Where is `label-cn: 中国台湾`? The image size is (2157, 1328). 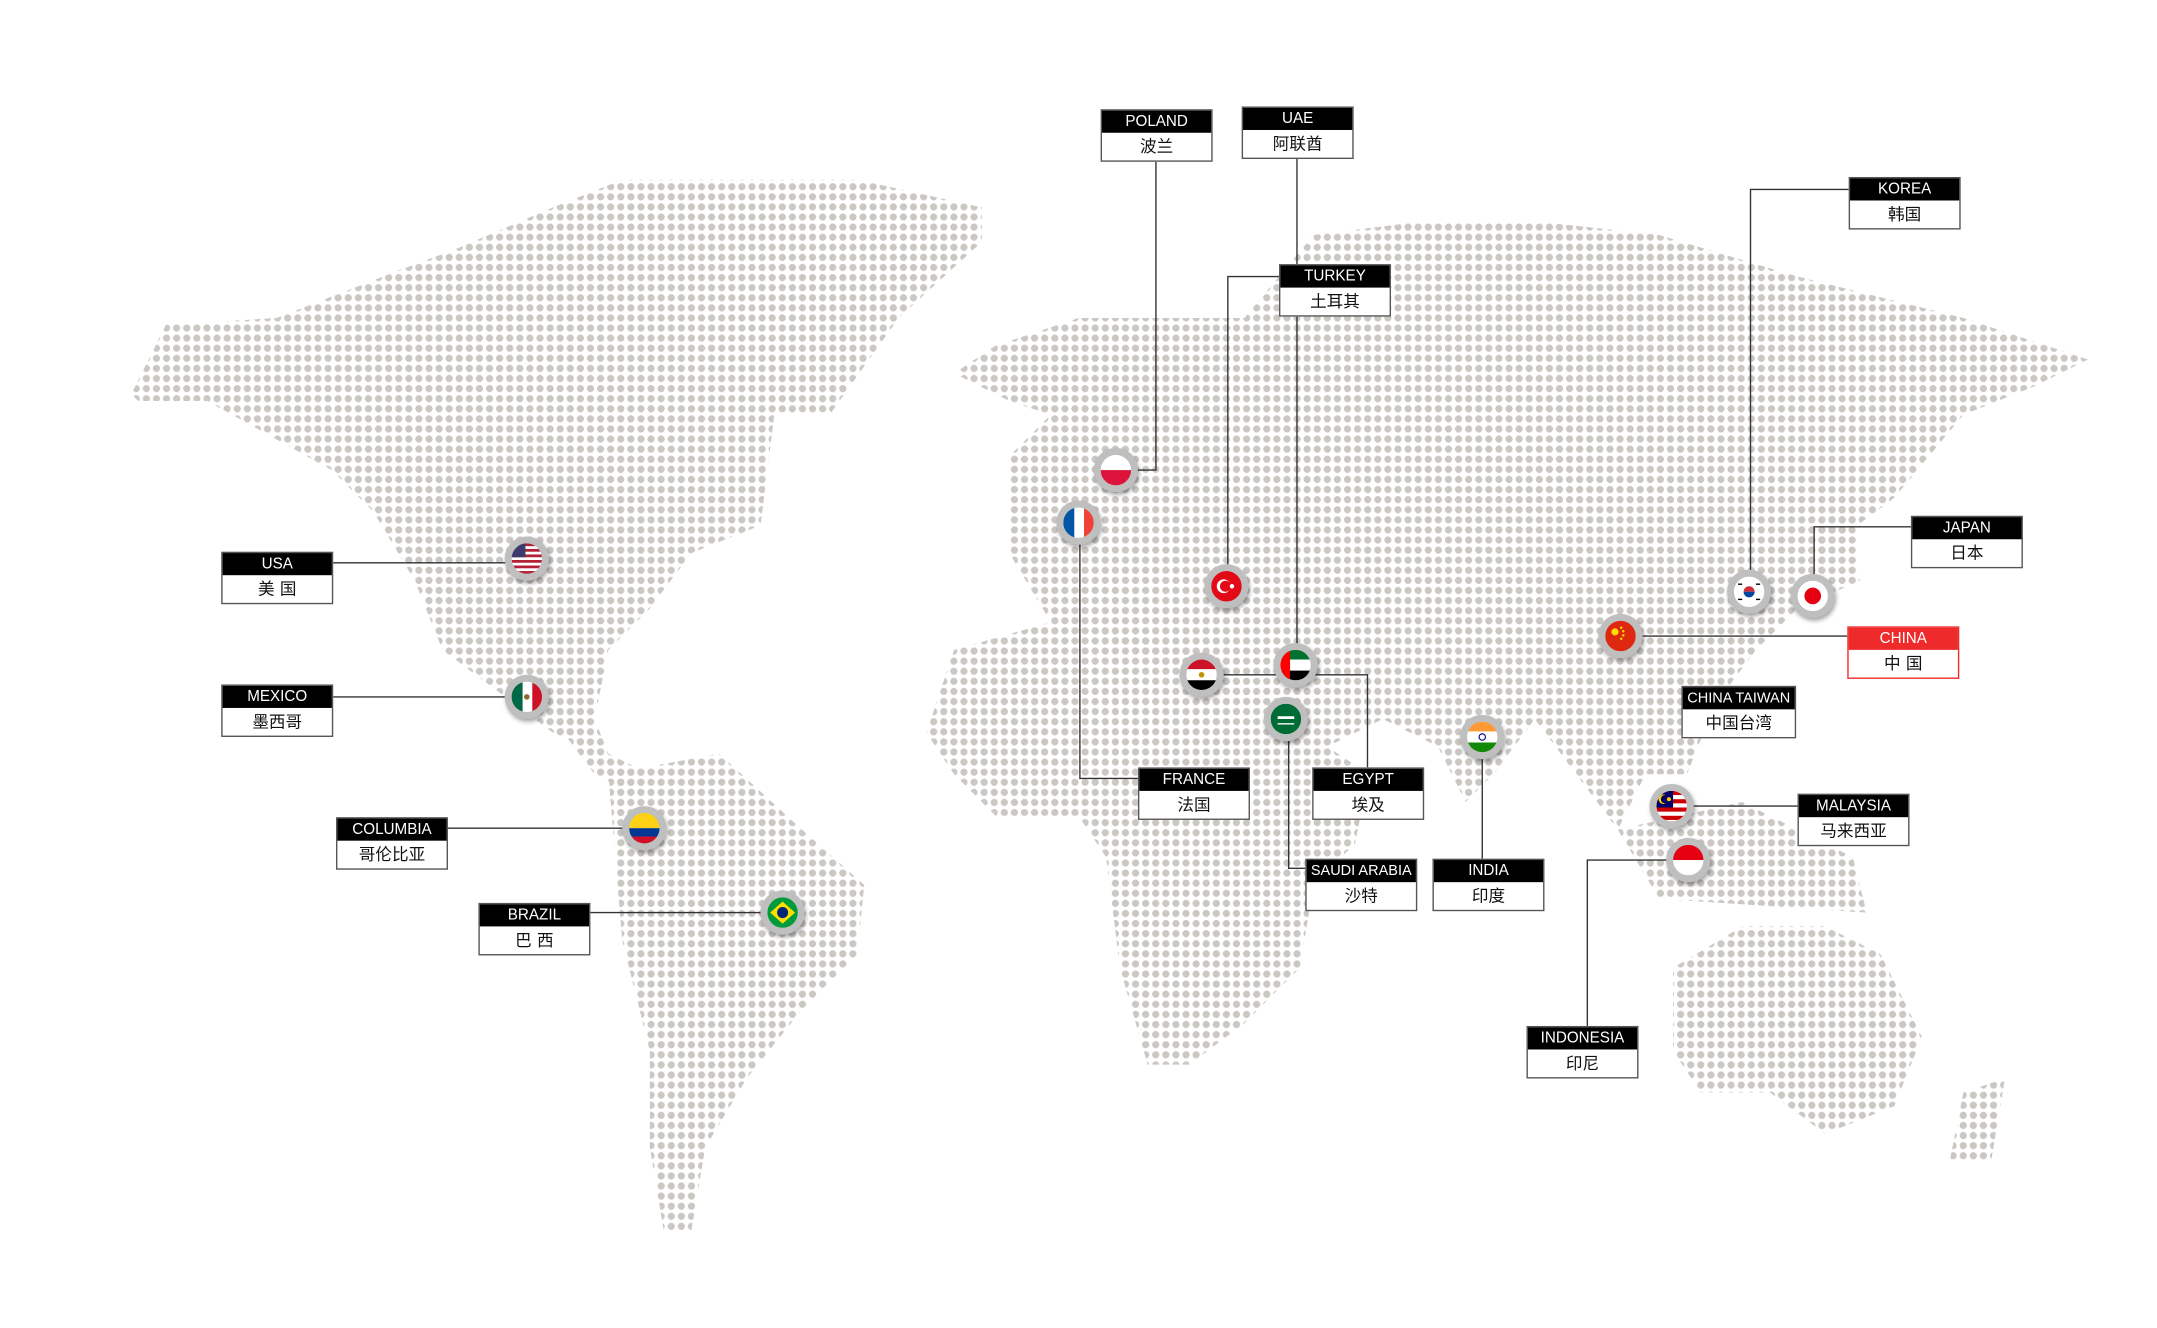
label-cn: 中国台湾 is located at coordinates (1738, 723).